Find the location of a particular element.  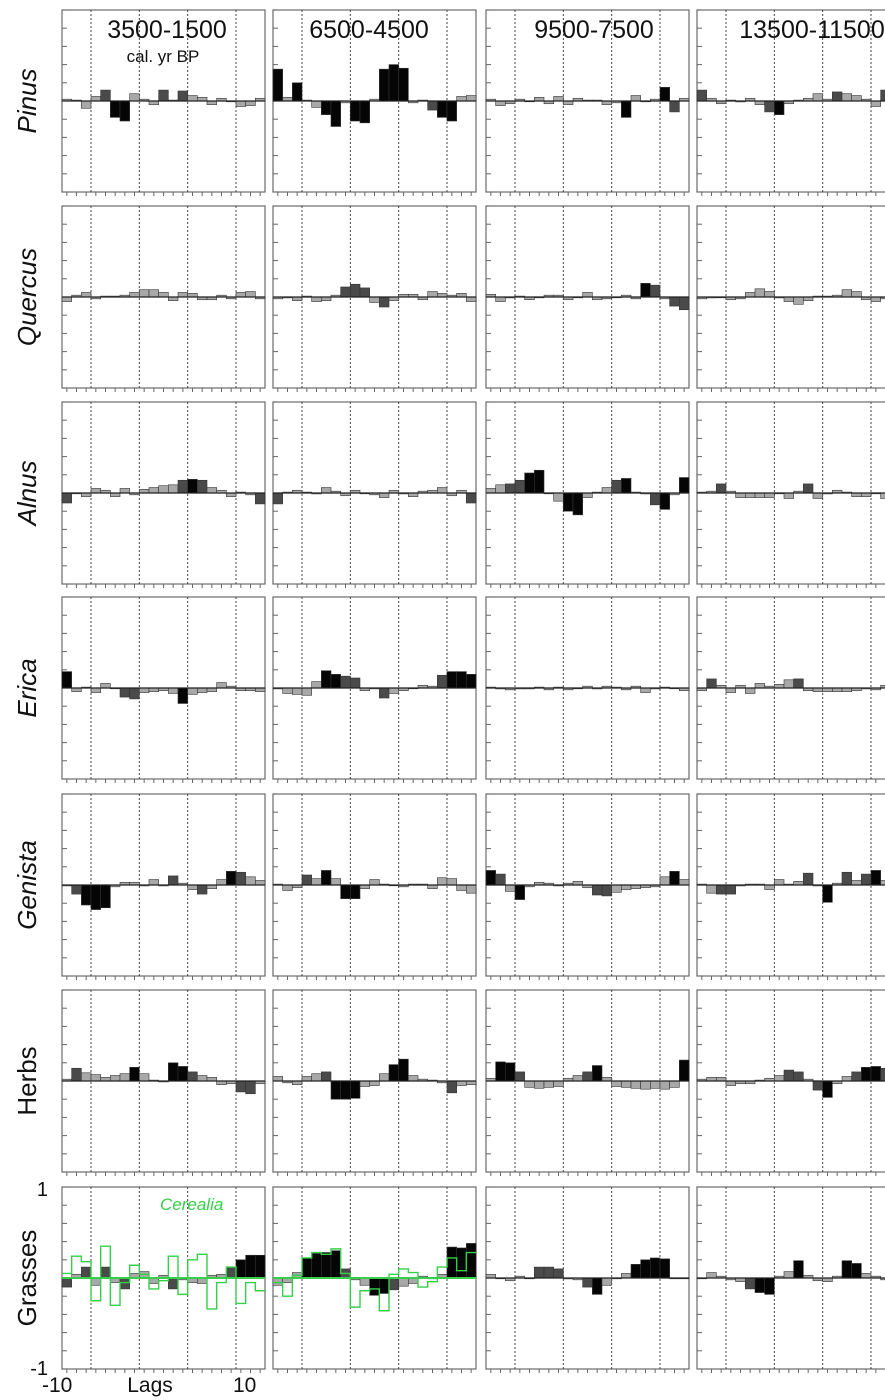

x-tick-label: -10 is located at coordinates (57, 1385).